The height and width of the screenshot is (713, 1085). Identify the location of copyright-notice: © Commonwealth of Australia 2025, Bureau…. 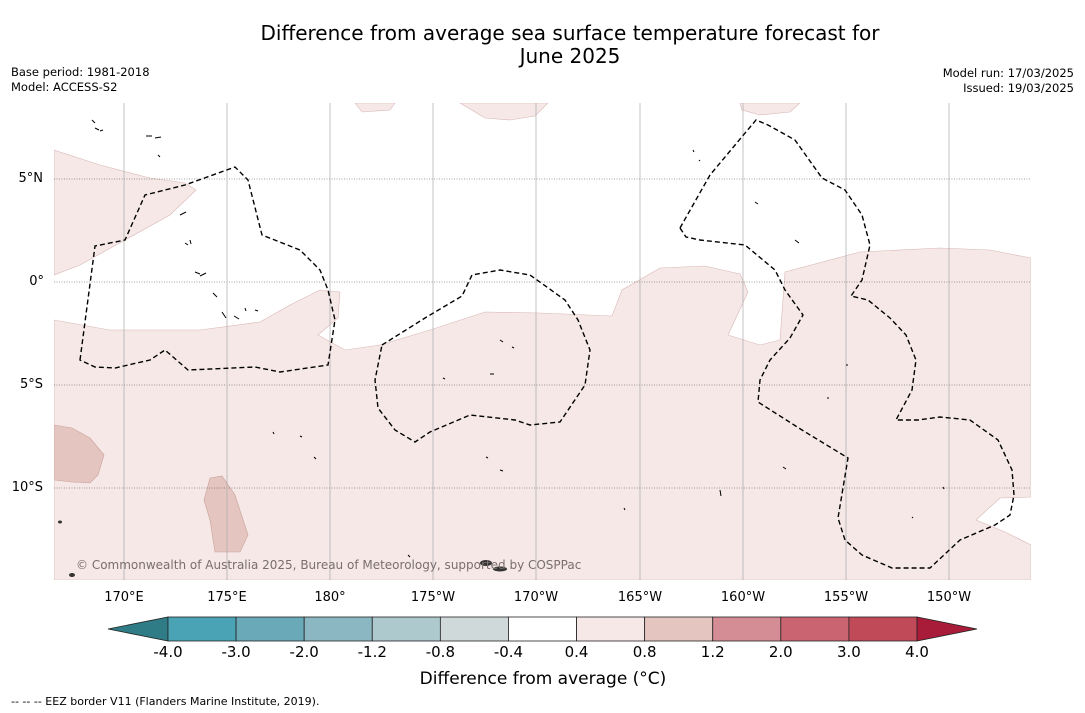
(329, 565).